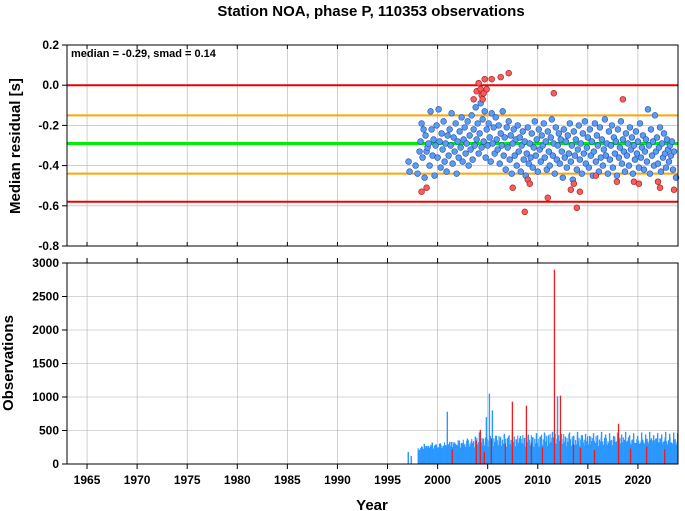 This screenshot has width=685, height=511. I want to click on x-tick-label: 1985, so click(287, 480).